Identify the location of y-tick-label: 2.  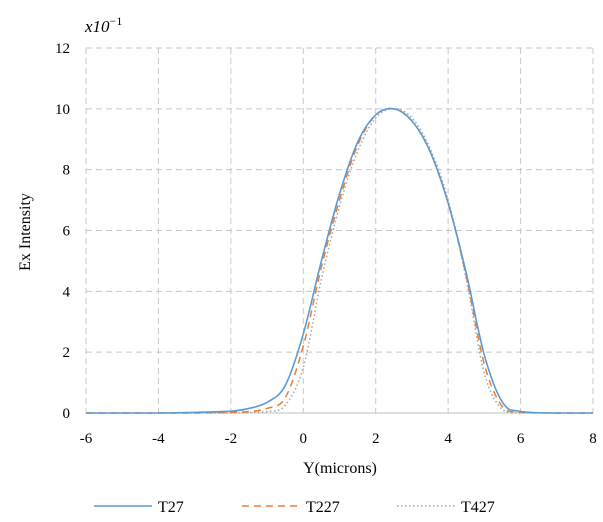
(67, 353).